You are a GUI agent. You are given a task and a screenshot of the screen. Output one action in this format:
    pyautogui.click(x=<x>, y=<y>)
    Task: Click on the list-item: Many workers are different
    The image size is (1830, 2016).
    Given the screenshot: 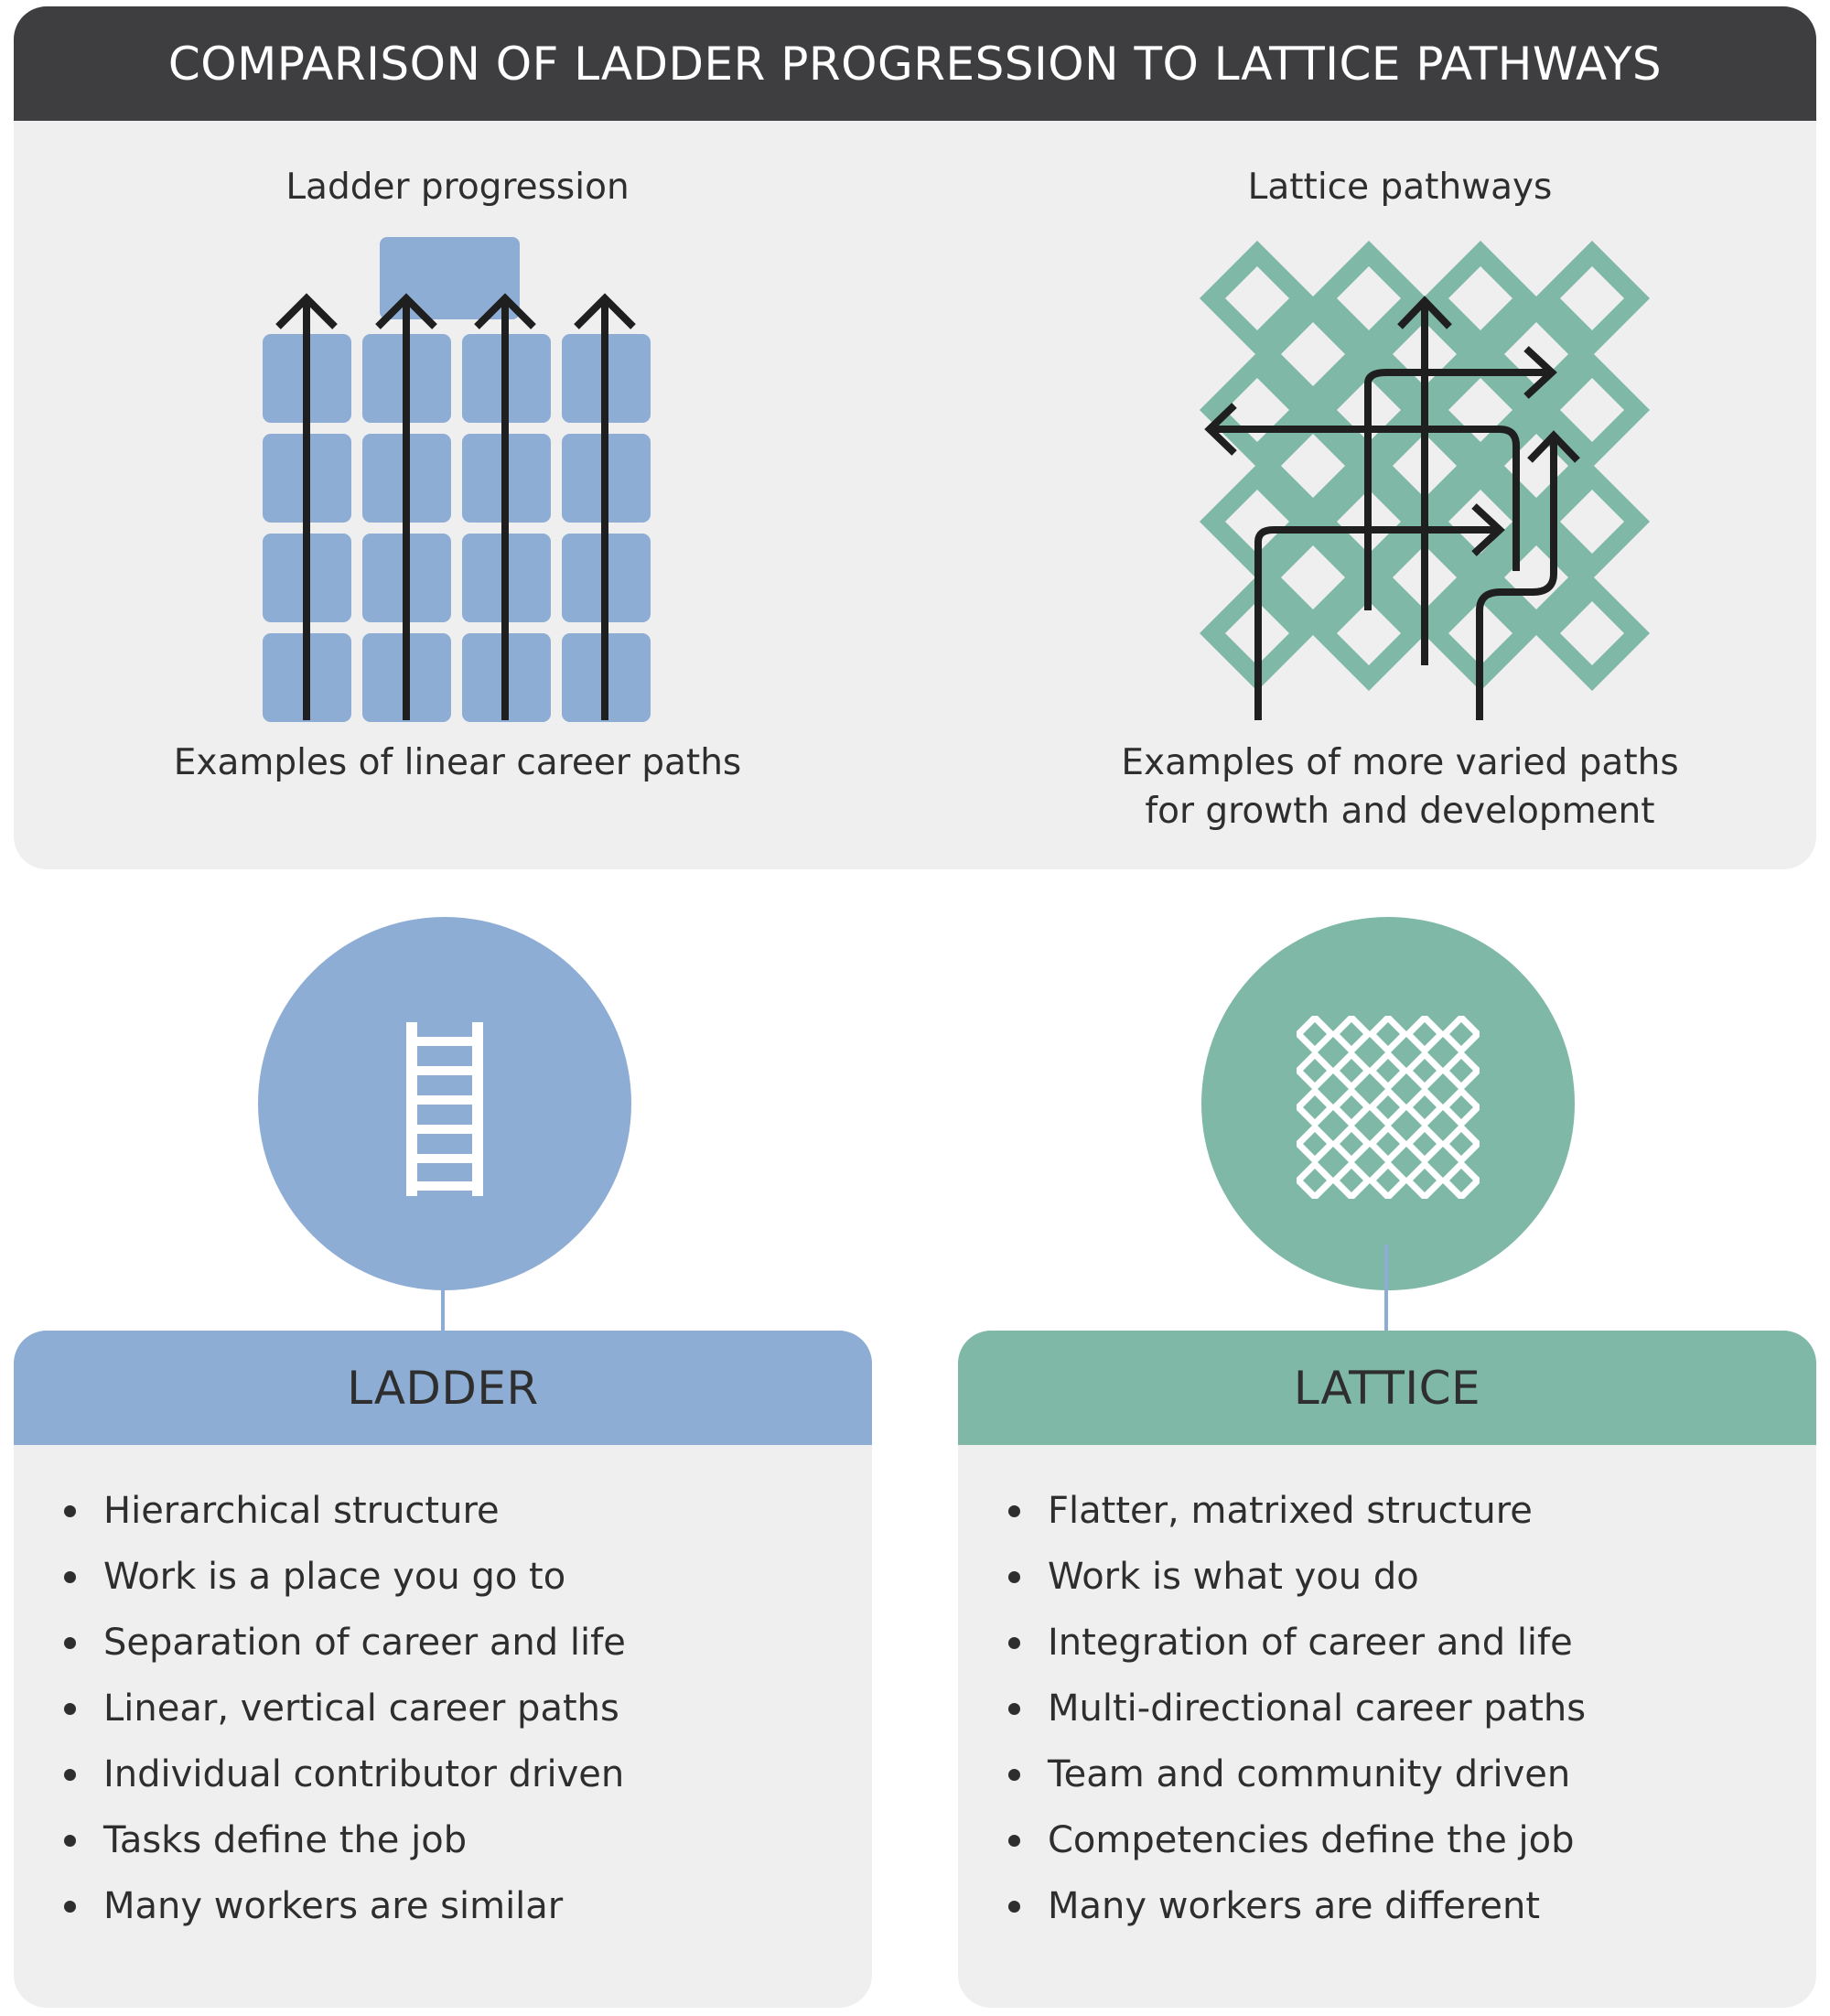 What is the action you would take?
    pyautogui.click(x=1387, y=1906)
    